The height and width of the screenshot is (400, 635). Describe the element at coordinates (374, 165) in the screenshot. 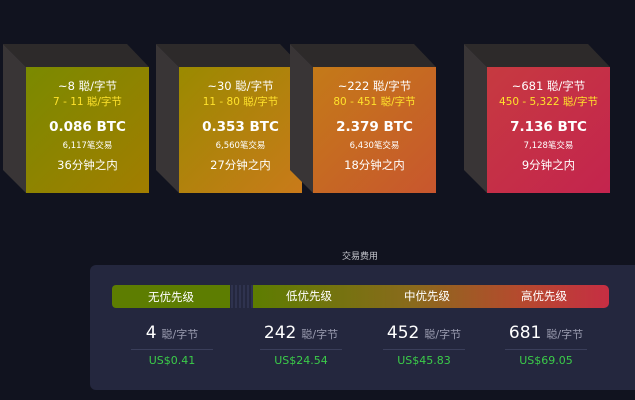

I see `block-eta: 18分钟之内` at that location.